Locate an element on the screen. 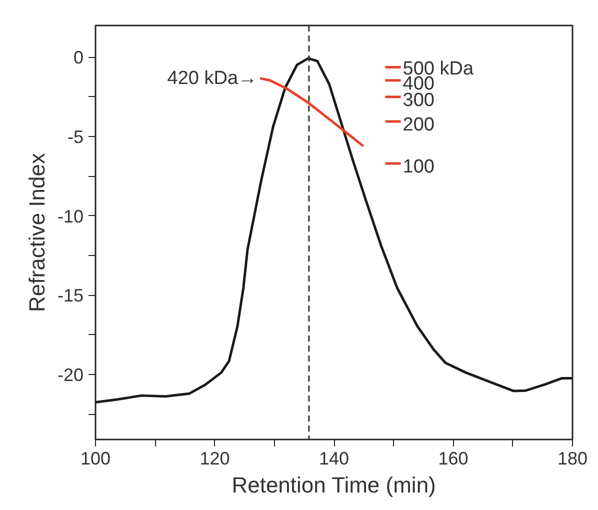 The image size is (598, 510). x-axis-title: Retention Time (min) is located at coordinates (334, 485).